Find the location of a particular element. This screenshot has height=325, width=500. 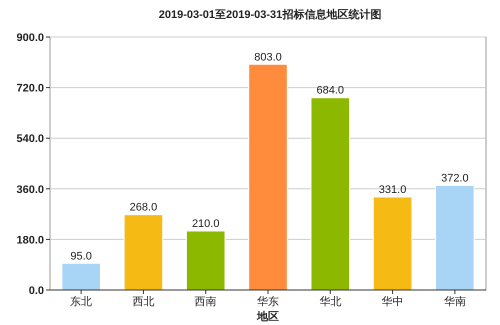

x-axis-title: 地区 is located at coordinates (267, 316).